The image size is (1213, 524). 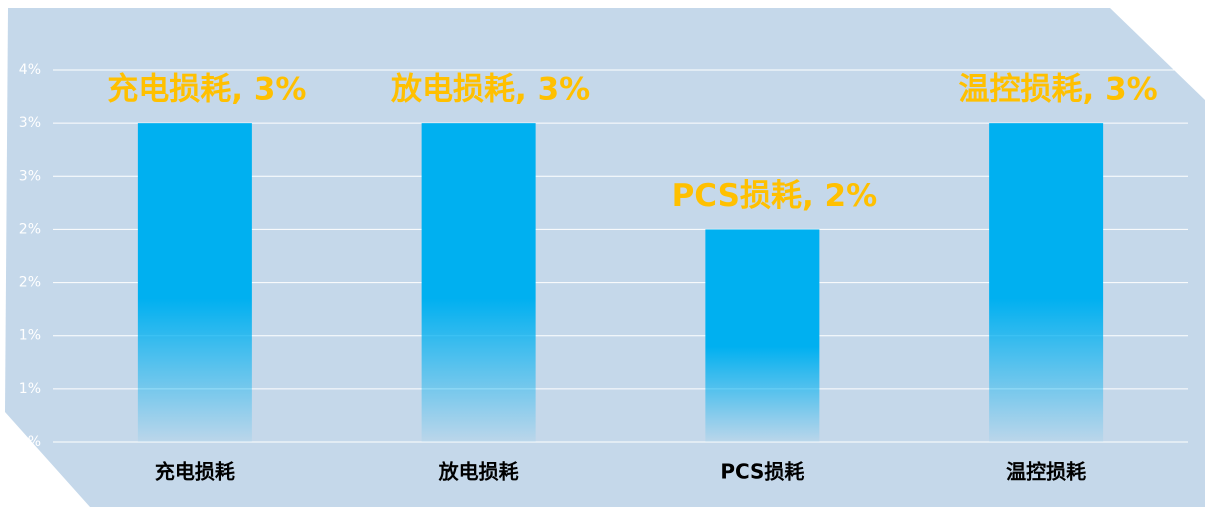 What do you see at coordinates (775, 196) in the screenshot?
I see `data-label: PCS损耗, 2%` at bounding box center [775, 196].